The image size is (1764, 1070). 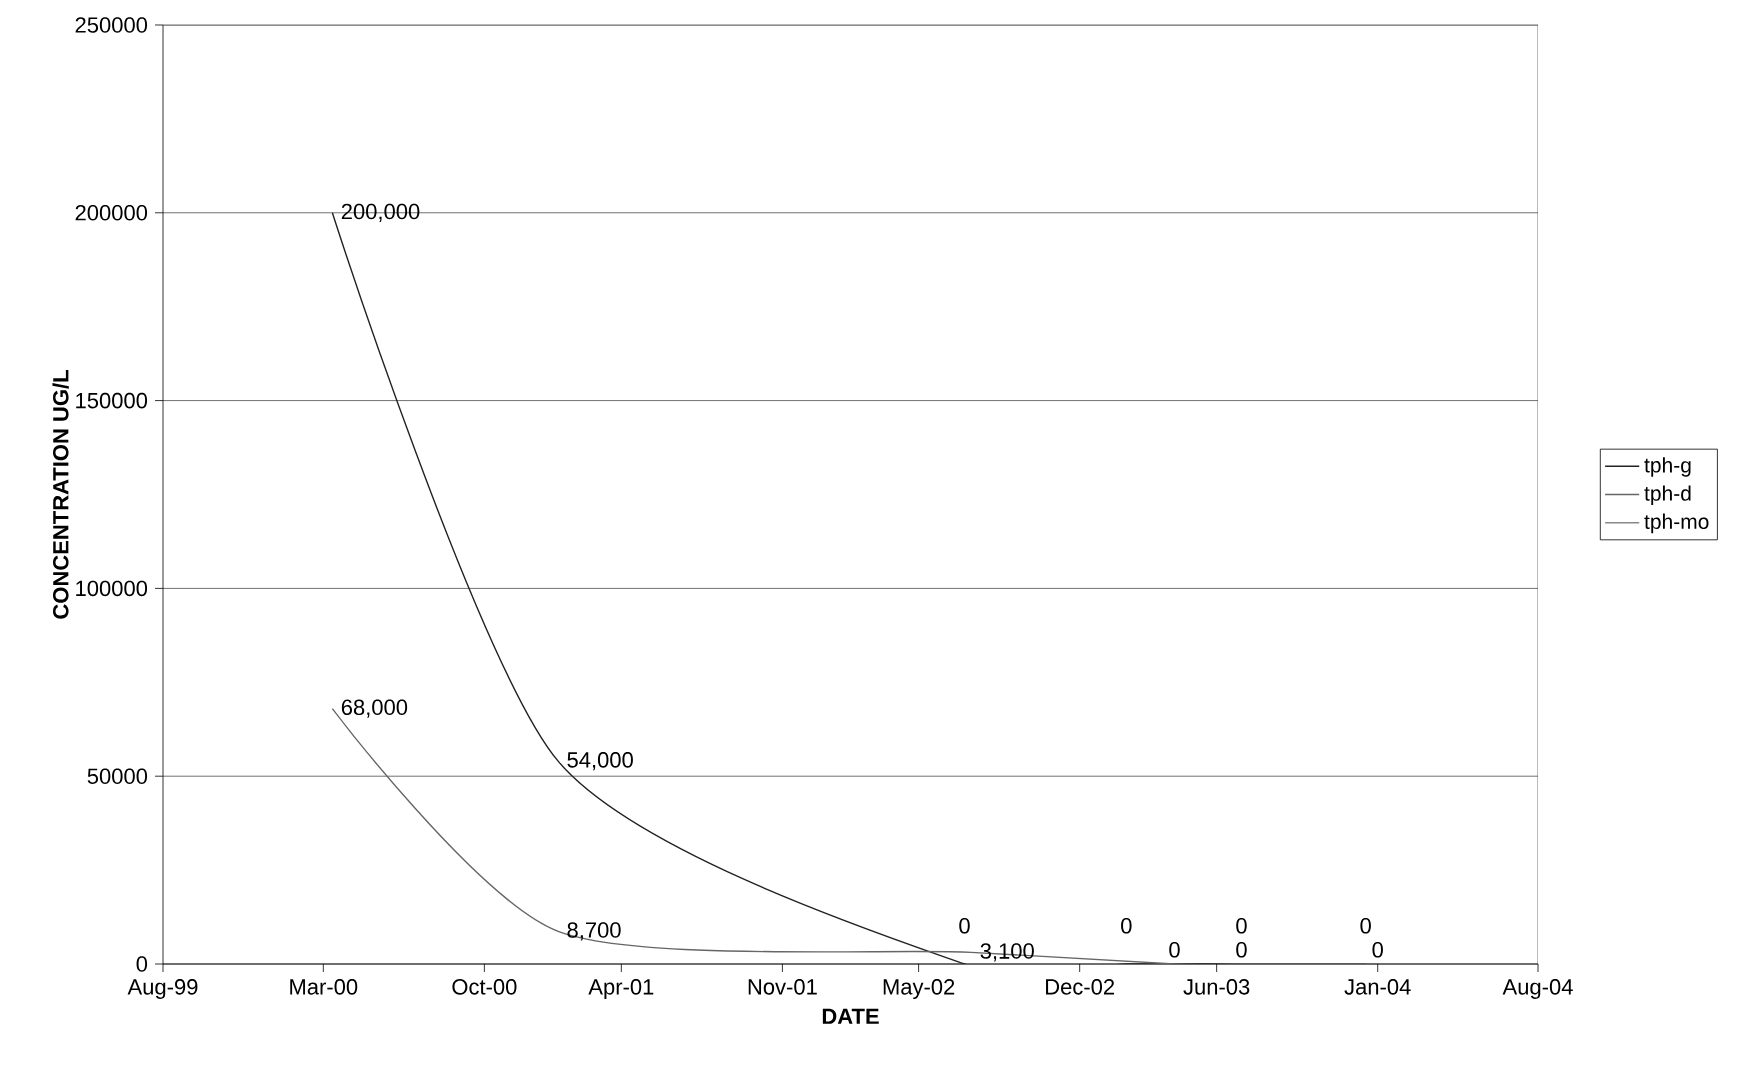 What do you see at coordinates (1667, 467) in the screenshot?
I see `legend-label: tph-g` at bounding box center [1667, 467].